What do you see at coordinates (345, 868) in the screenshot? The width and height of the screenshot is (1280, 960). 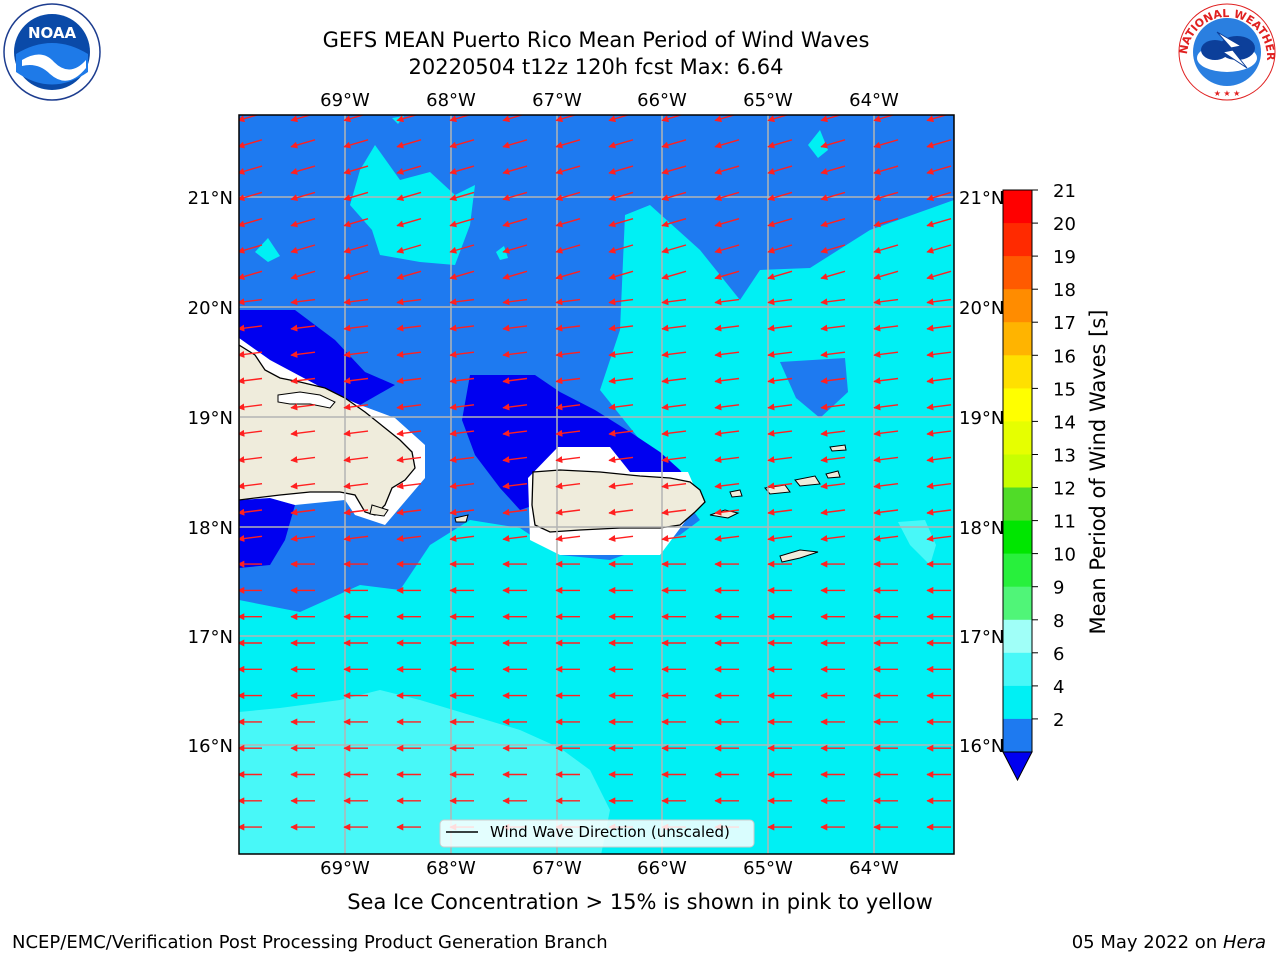 I see `lon-label: 69°W` at bounding box center [345, 868].